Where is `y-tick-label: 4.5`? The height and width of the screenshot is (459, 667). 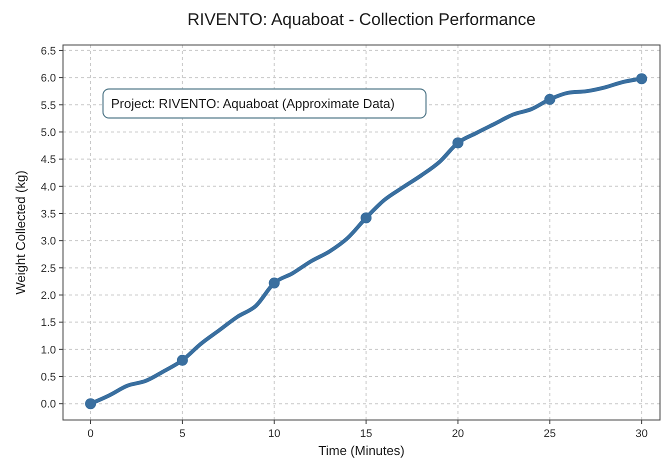 y-tick-label: 4.5 is located at coordinates (48, 160).